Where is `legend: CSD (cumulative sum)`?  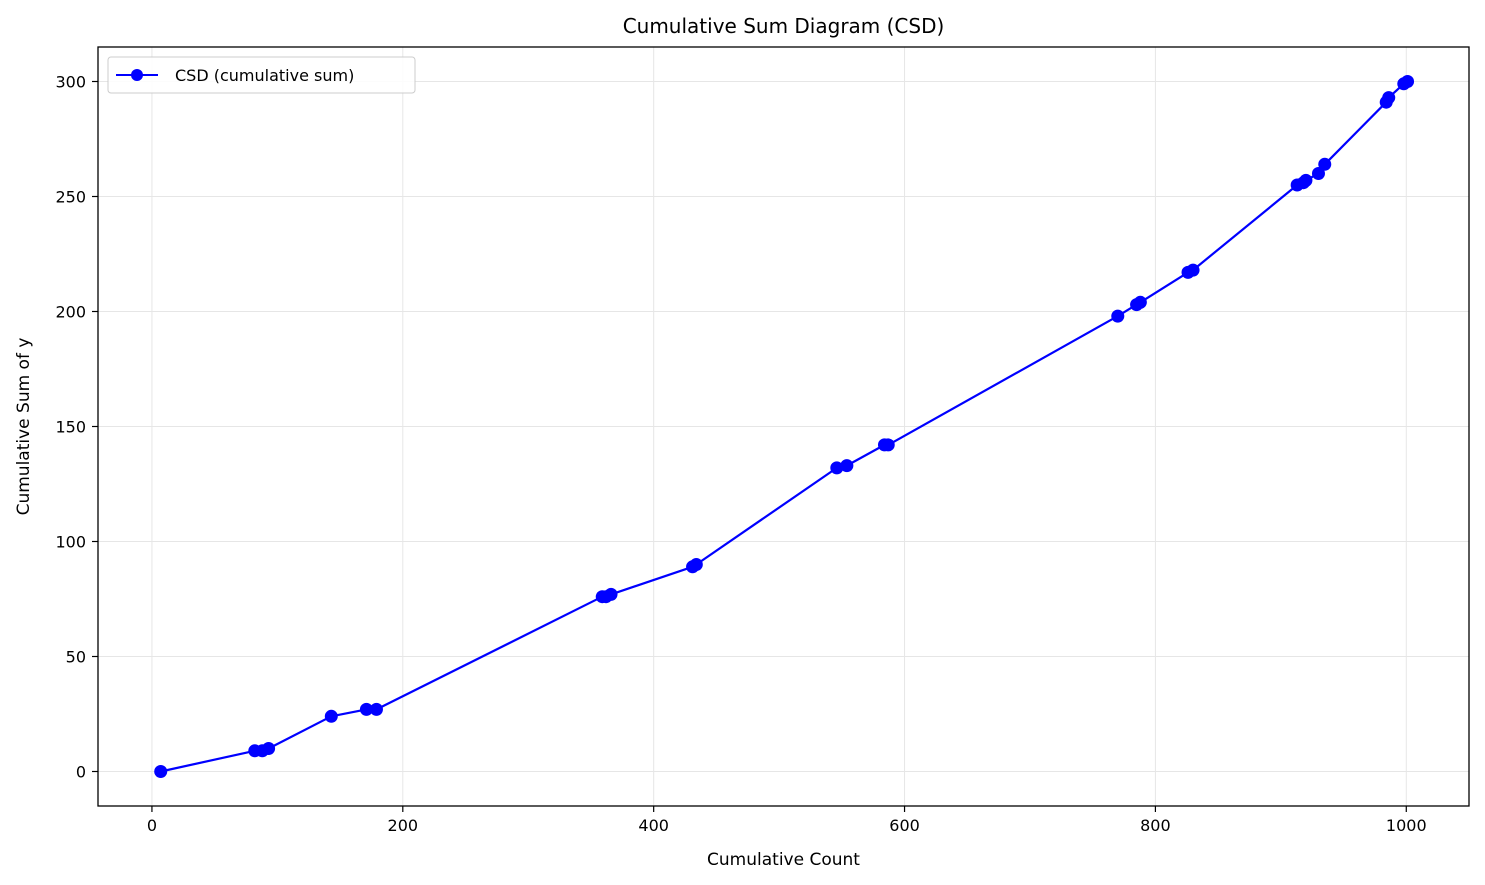
legend: CSD (cumulative sum) is located at coordinates (261, 75).